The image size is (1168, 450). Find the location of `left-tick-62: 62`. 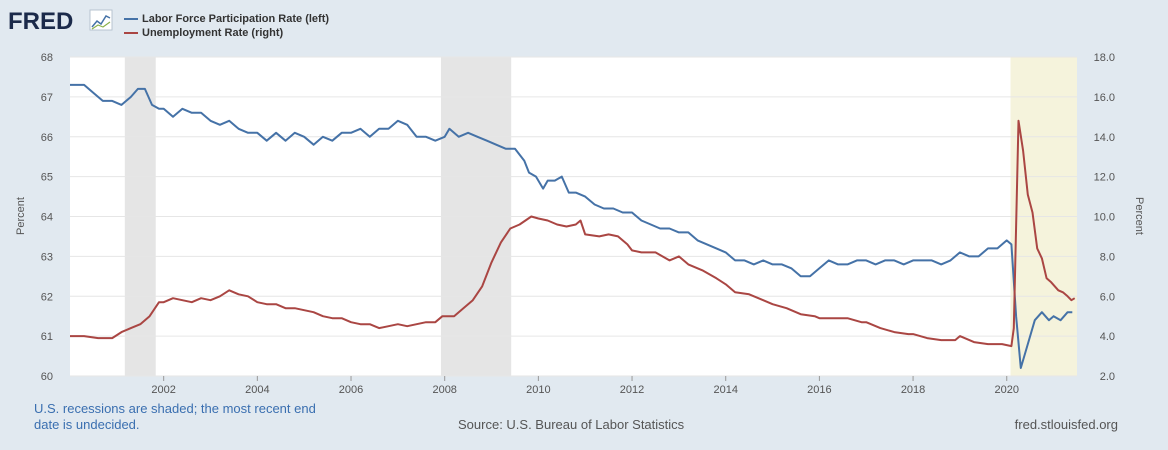

left-tick-62: 62 is located at coordinates (47, 297).